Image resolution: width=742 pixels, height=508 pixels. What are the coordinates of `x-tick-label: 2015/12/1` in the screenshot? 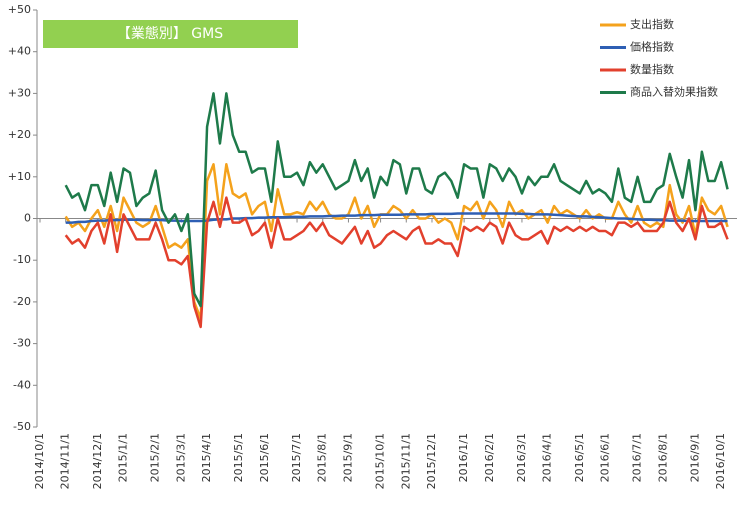 It's located at (431, 461).